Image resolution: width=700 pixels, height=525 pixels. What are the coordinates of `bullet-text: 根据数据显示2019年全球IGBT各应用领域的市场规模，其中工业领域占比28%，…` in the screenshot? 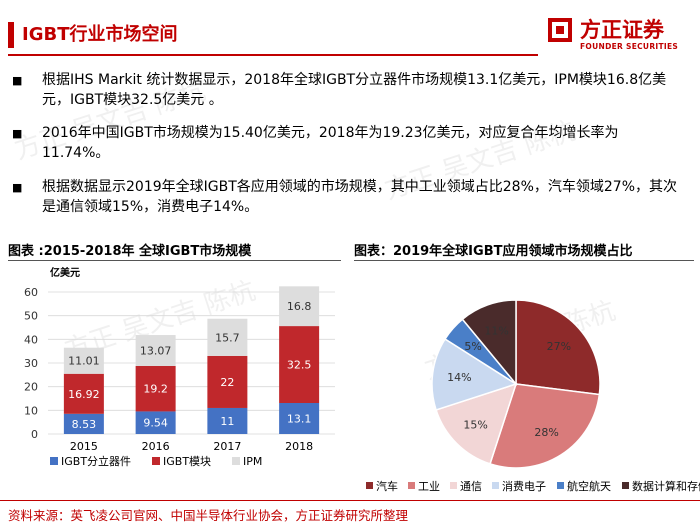 It's located at (359, 197).